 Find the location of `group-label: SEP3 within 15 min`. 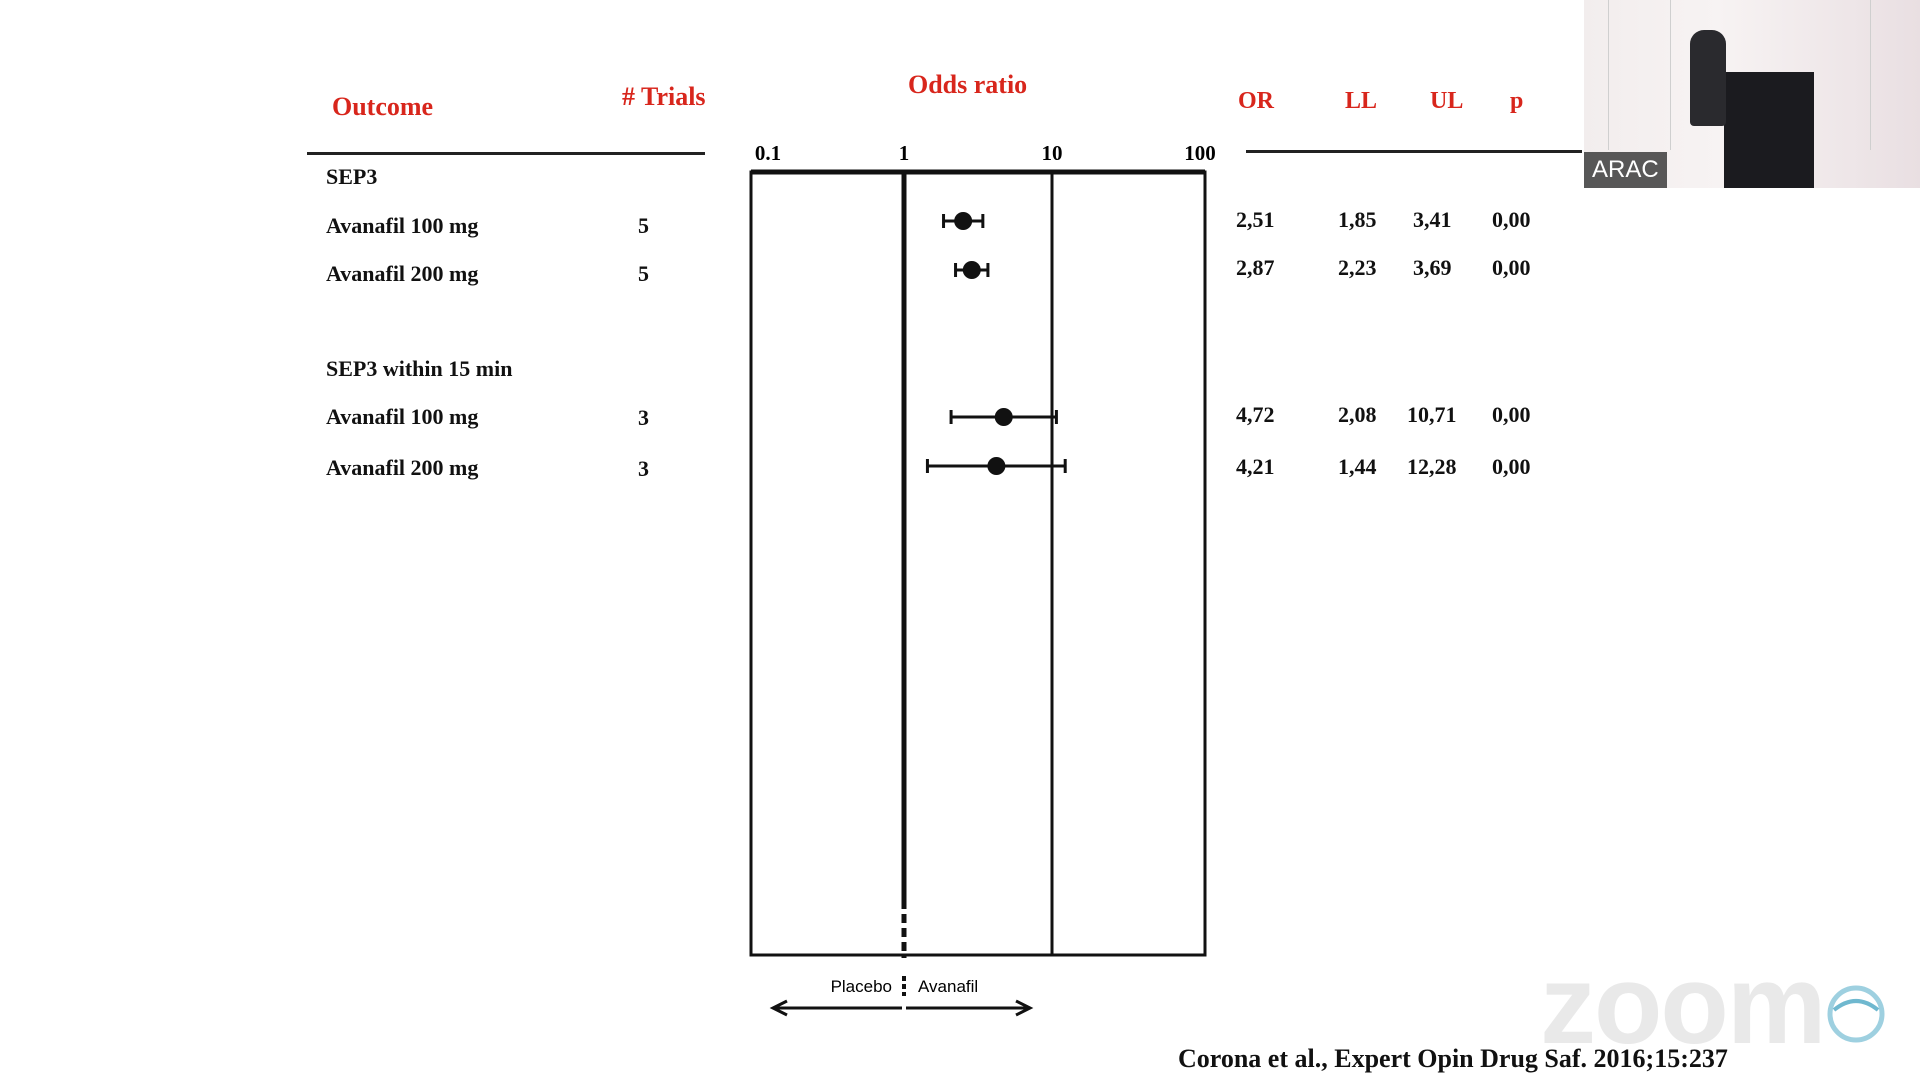

group-label: SEP3 within 15 min is located at coordinates (419, 368).